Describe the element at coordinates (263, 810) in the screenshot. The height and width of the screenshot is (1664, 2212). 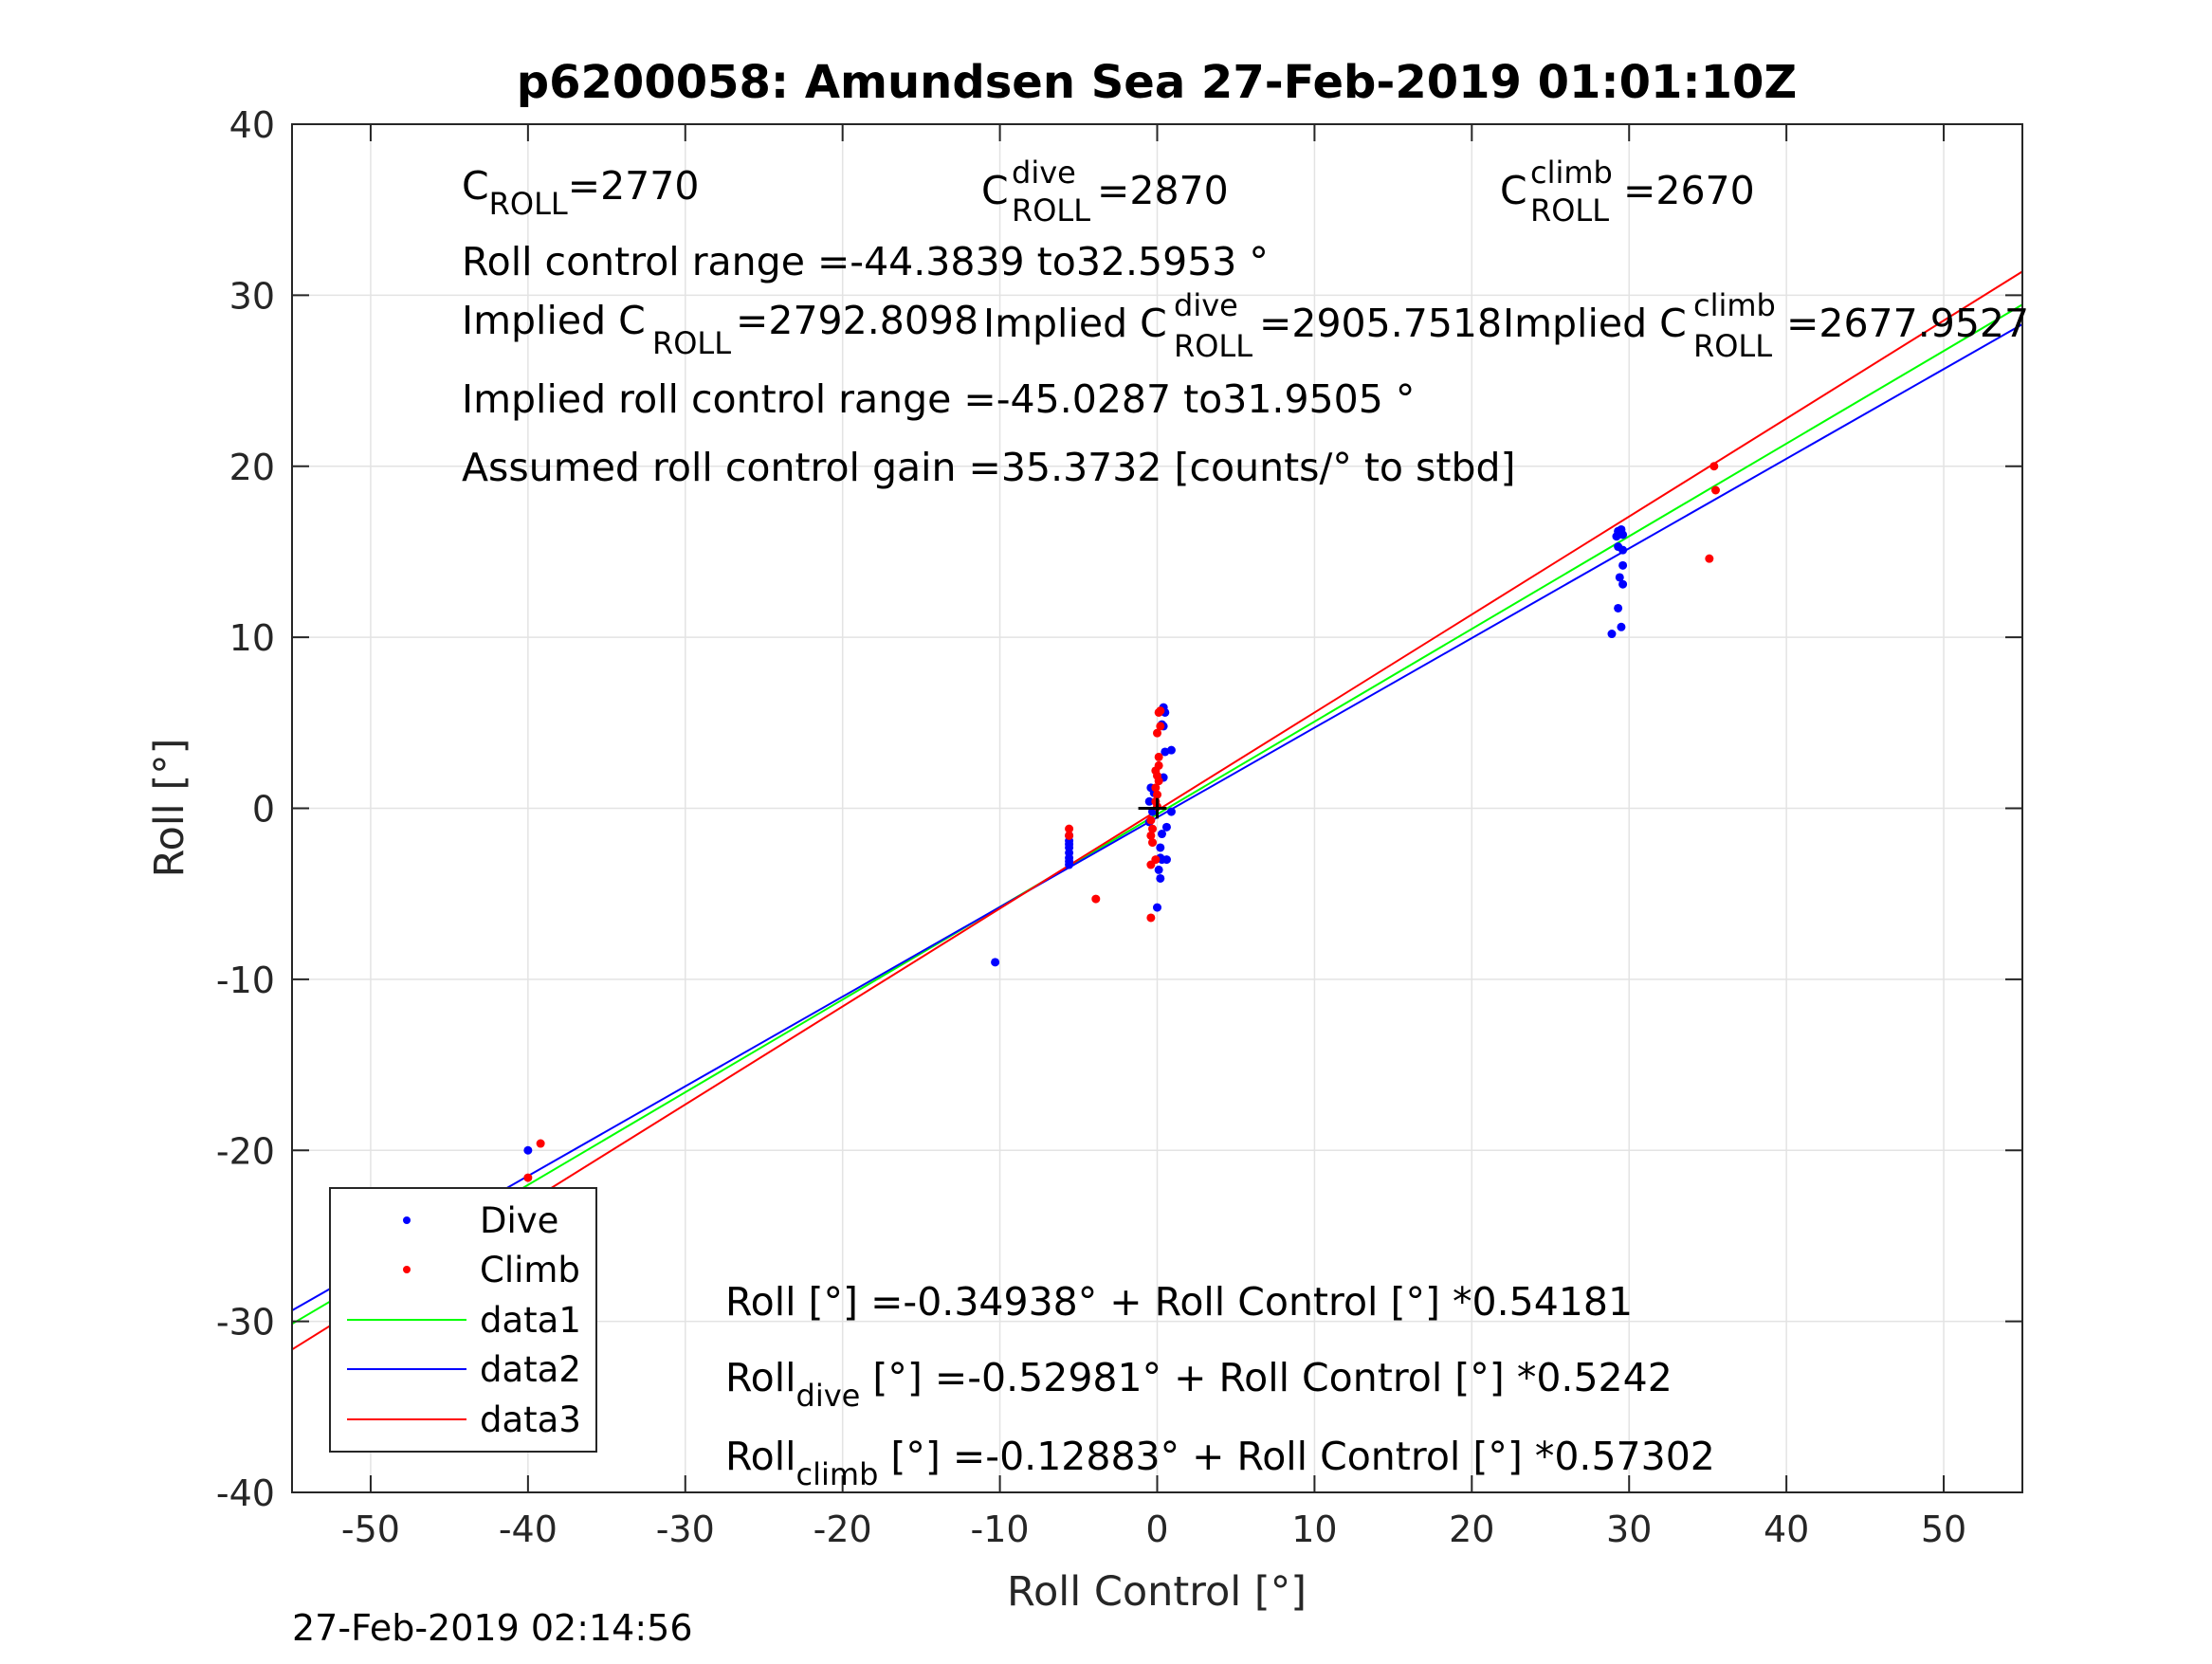
I see `y-tick-label: 0` at that location.